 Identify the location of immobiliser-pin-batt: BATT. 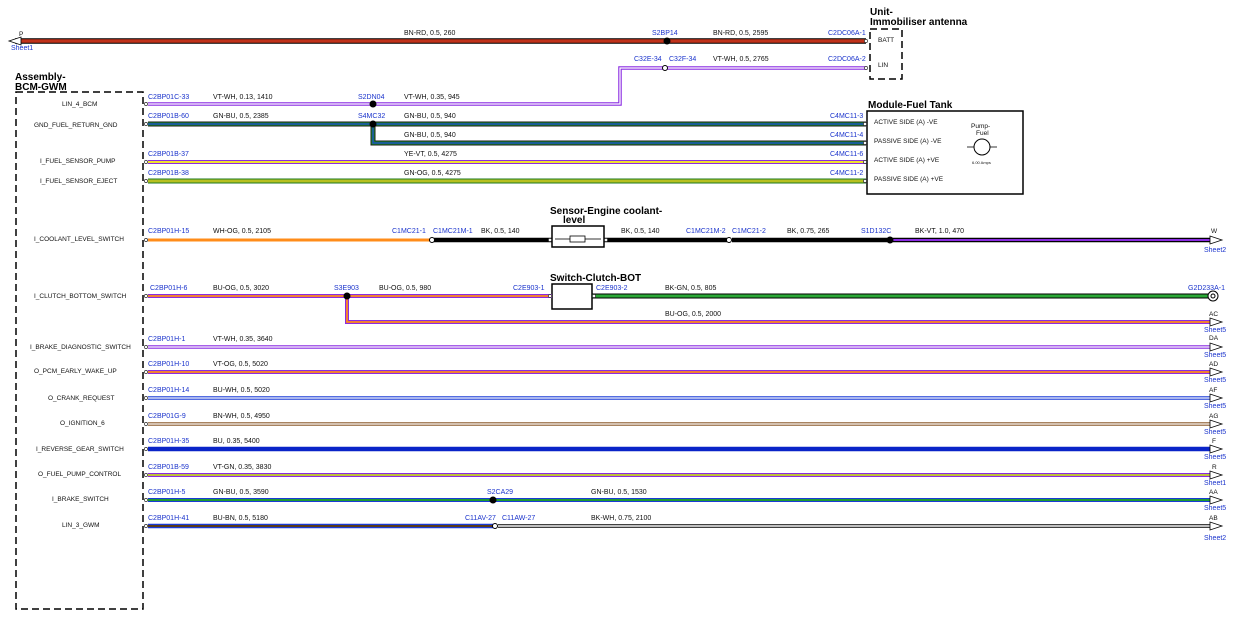
(886, 40).